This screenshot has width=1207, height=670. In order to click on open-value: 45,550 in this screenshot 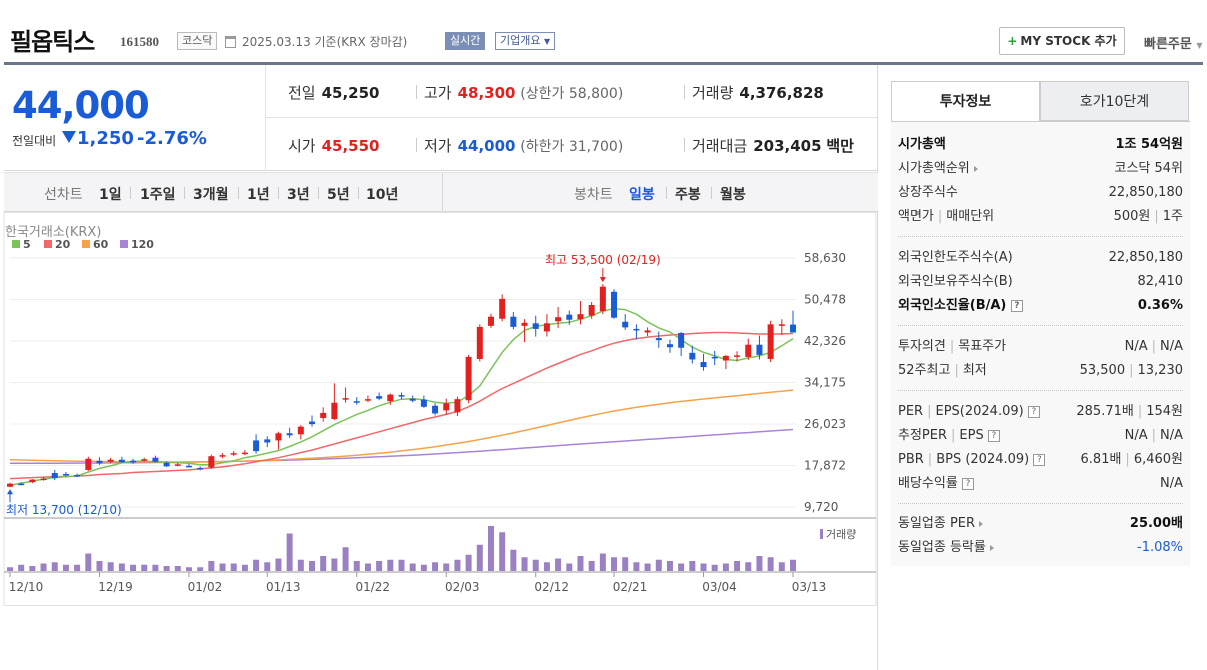, I will do `click(350, 146)`.